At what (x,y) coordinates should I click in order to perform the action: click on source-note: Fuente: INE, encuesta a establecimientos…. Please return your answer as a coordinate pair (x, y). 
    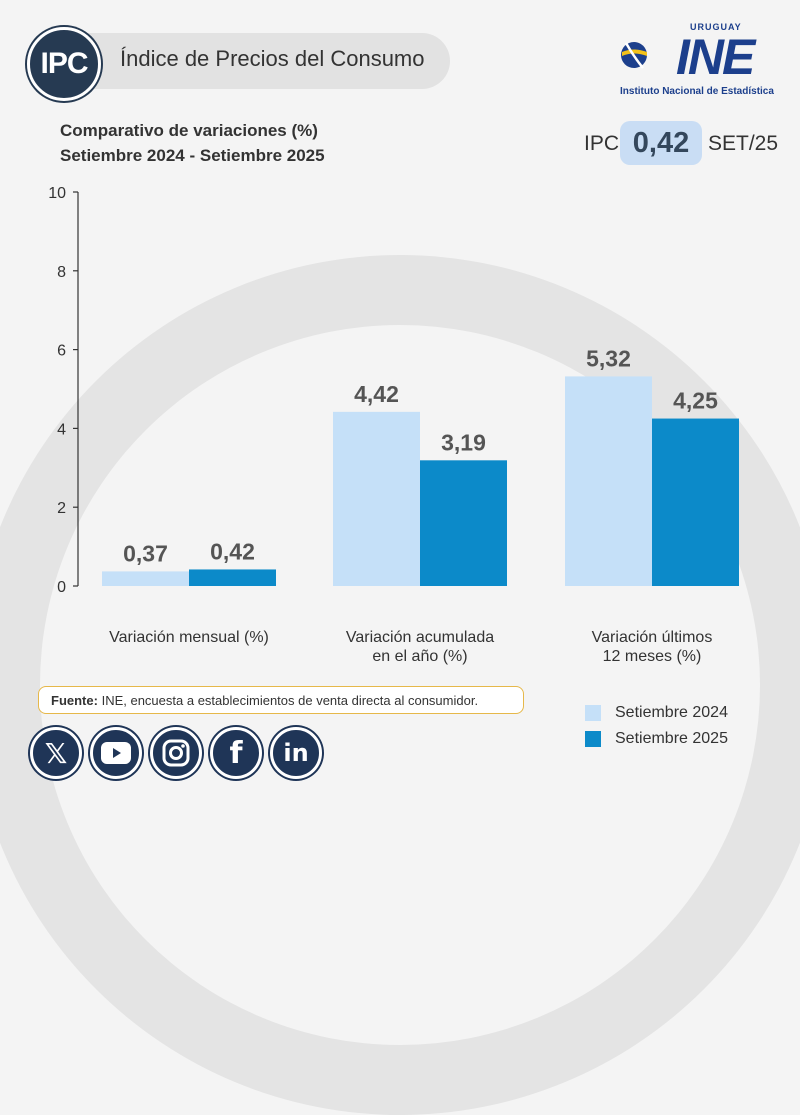
    Looking at the image, I should click on (281, 700).